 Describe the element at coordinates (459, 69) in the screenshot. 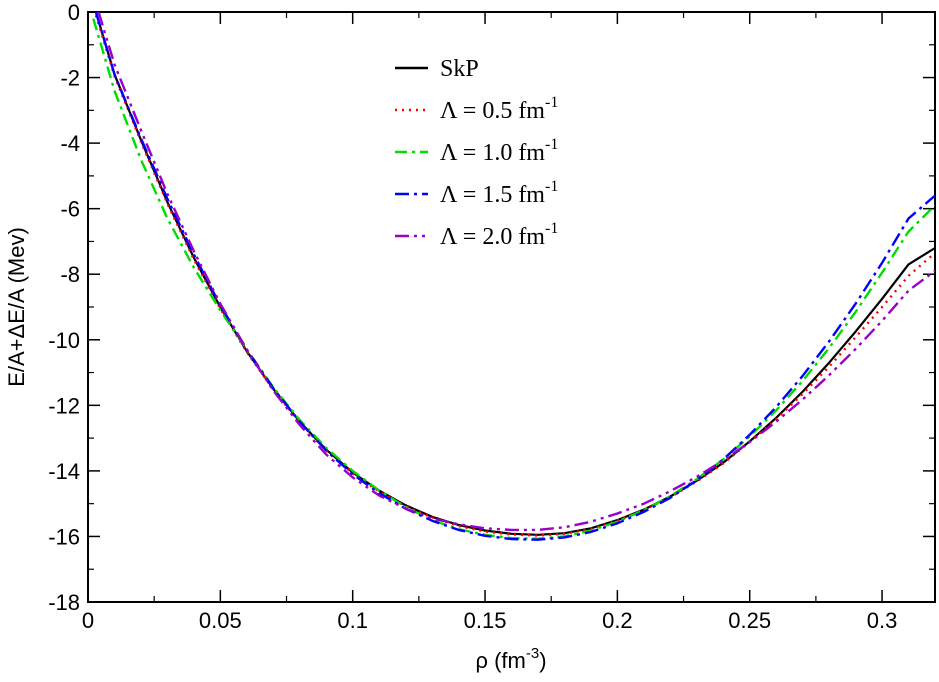

I see `legend-label-0: SkP` at that location.